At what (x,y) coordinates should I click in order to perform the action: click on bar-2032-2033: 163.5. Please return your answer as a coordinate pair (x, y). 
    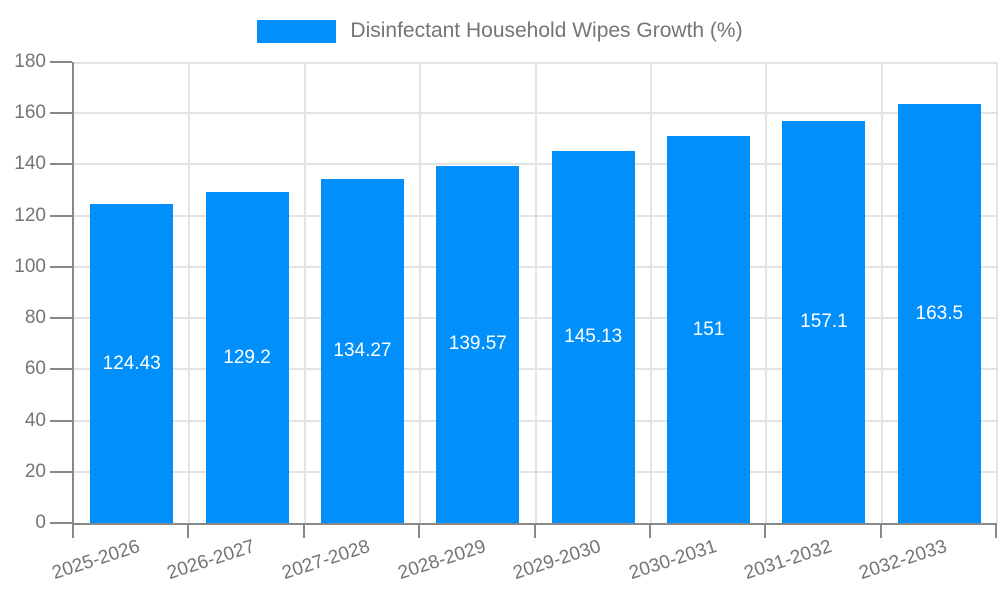
    Looking at the image, I should click on (939, 313).